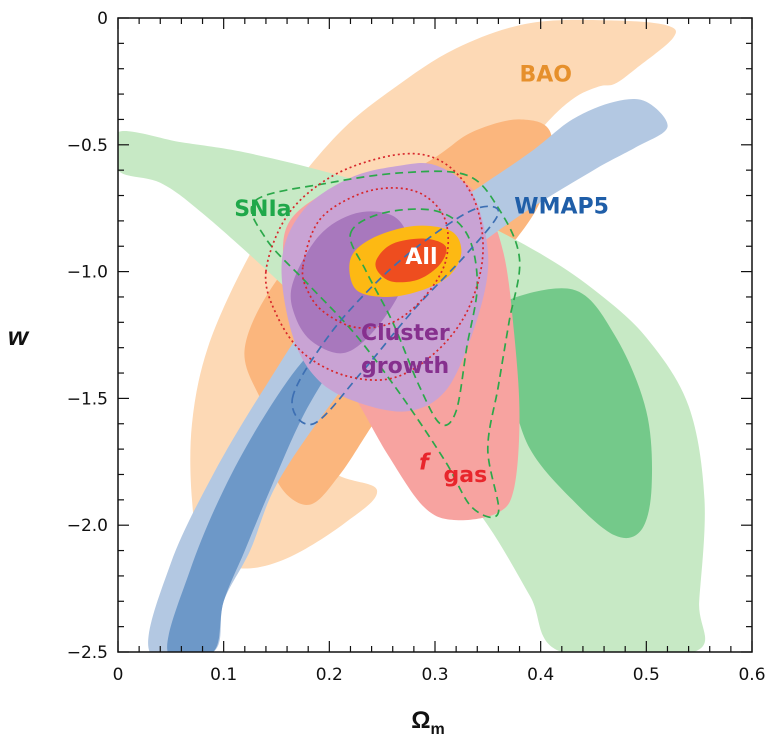 This screenshot has height=740, width=770. I want to click on annotation-growth: growth, so click(405, 366).